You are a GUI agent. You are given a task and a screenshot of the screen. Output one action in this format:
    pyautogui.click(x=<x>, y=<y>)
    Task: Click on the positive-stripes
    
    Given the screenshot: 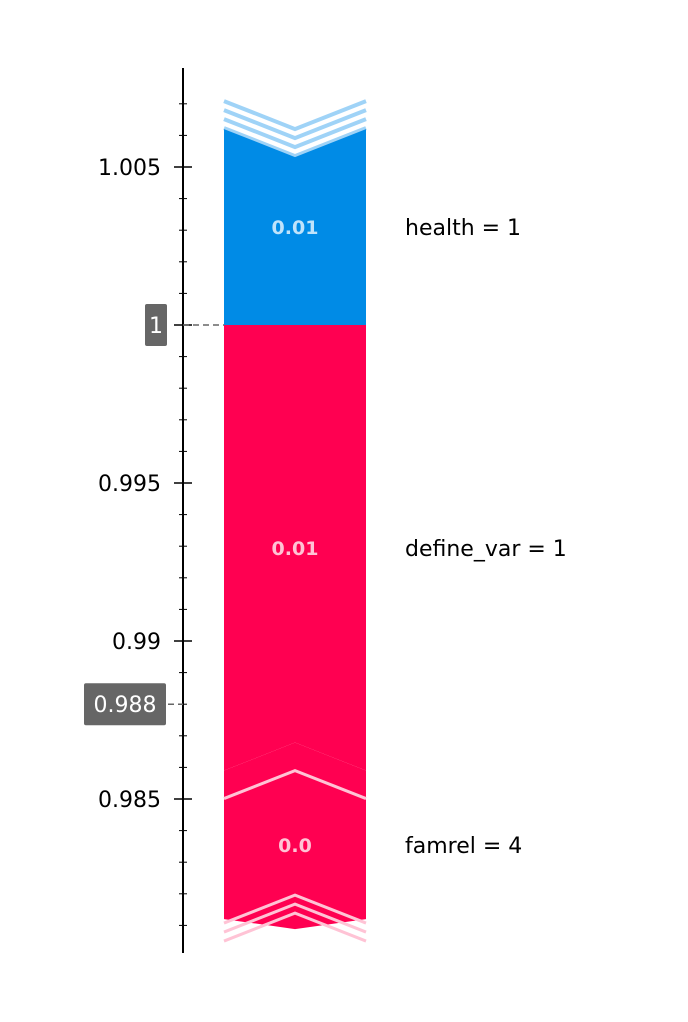 What is the action you would take?
    pyautogui.click(x=295, y=129)
    